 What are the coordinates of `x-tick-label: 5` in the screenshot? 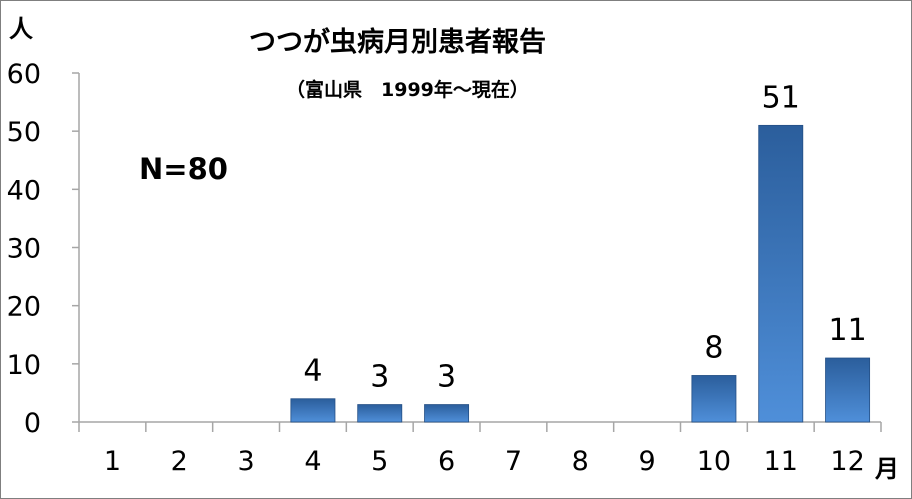 It's located at (379, 461).